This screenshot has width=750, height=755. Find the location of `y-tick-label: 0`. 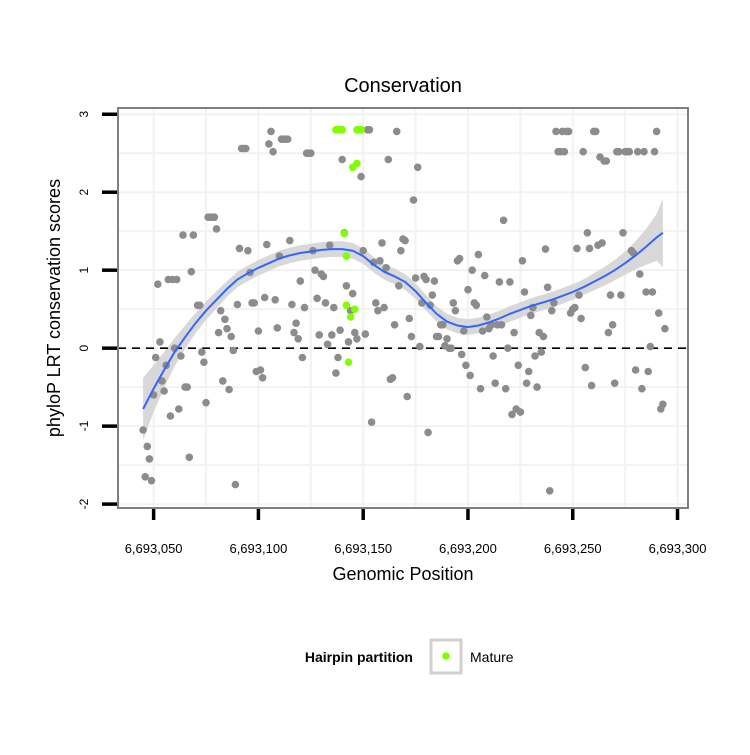

y-tick-label: 0 is located at coordinates (84, 348).